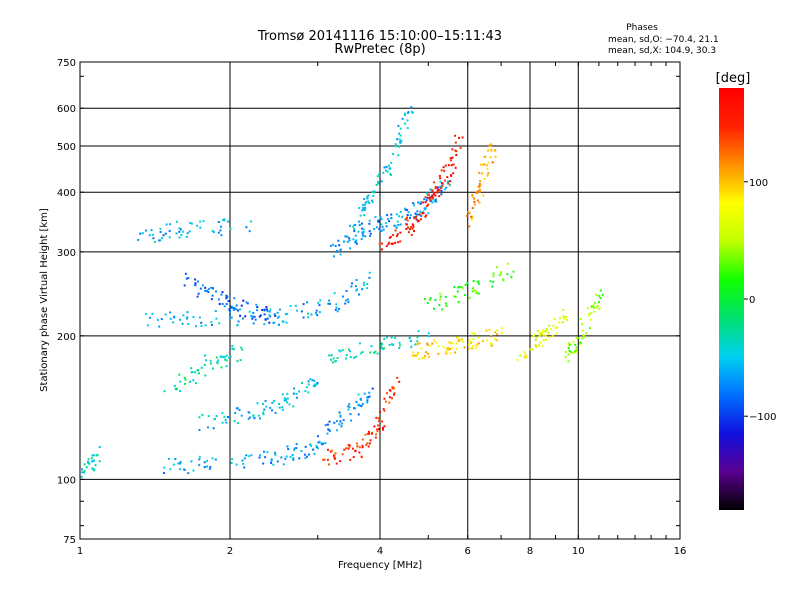  What do you see at coordinates (379, 36) in the screenshot?
I see `chart-title: Tromsø 20141116 15:10:00–15:11:43` at bounding box center [379, 36].